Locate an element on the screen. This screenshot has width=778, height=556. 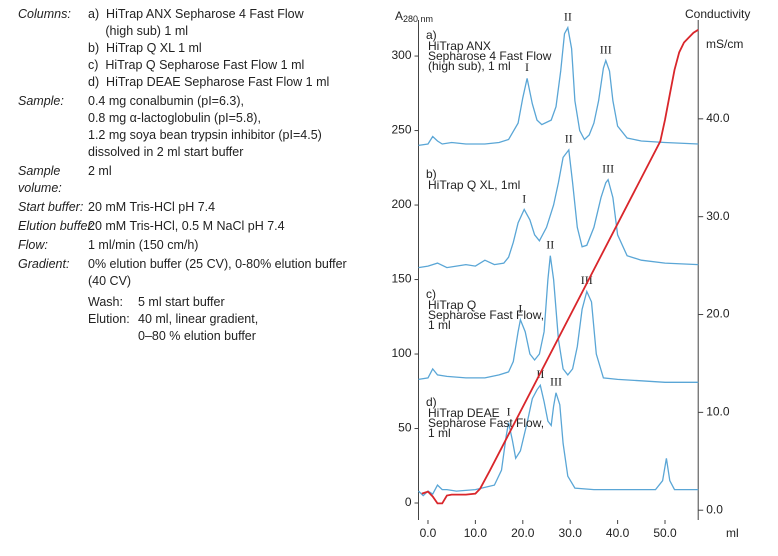
value-line: a) HiTrap ANX Sepharose 4 Fast Flow is located at coordinates (196, 14).